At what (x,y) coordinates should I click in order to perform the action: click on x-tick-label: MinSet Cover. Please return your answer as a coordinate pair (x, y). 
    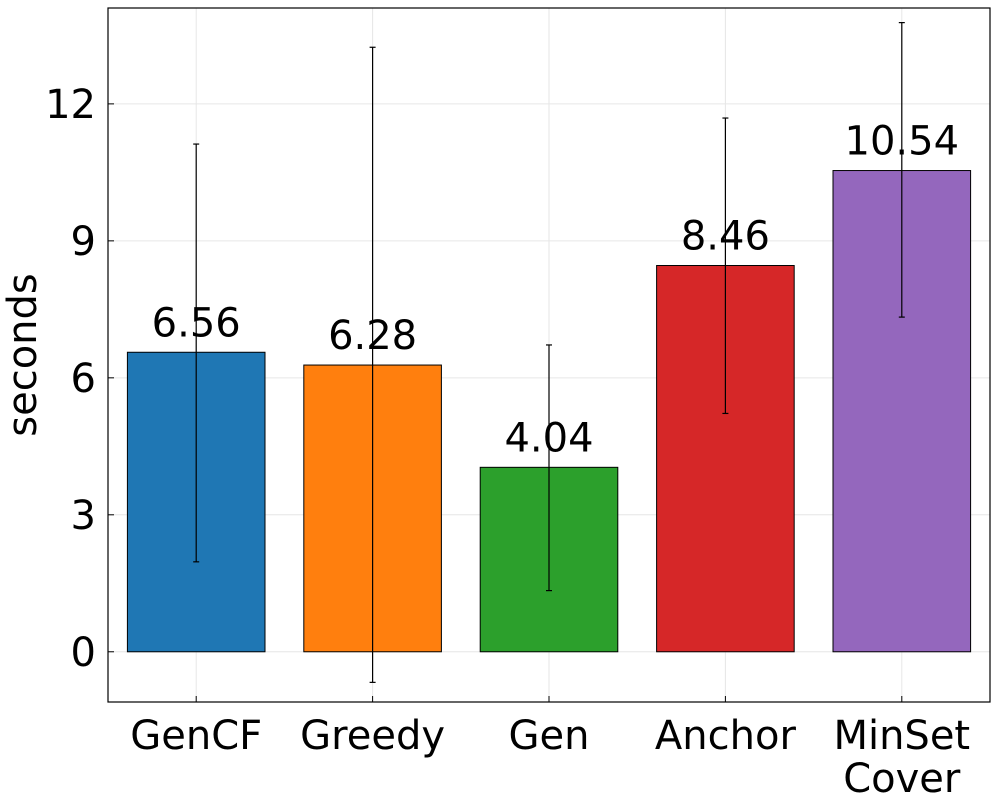
    Looking at the image, I should click on (901, 756).